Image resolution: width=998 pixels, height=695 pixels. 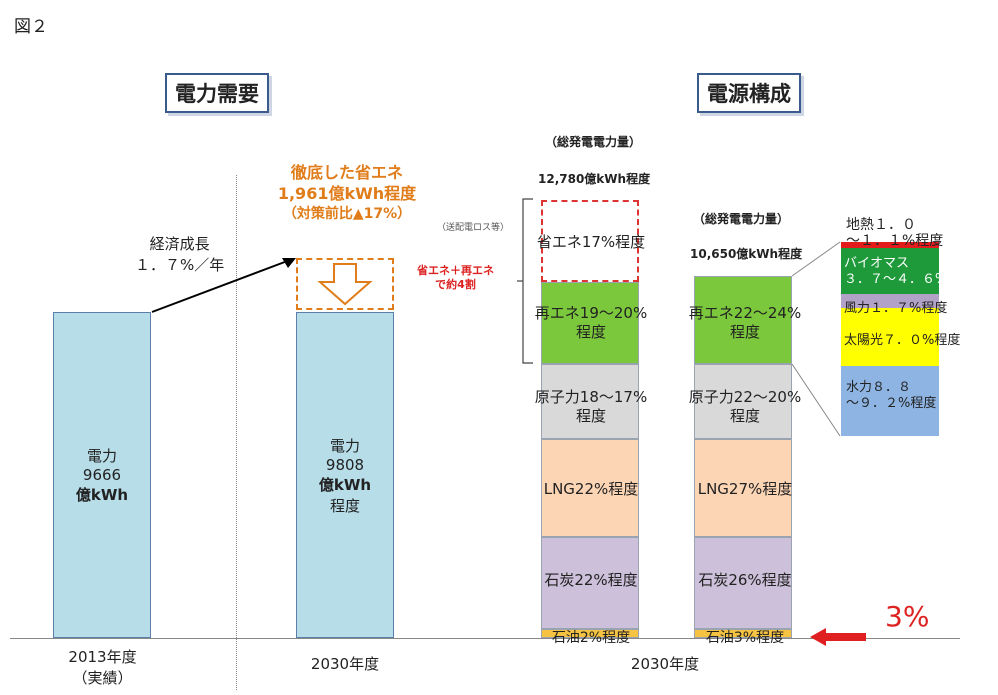 What do you see at coordinates (525, 281) in the screenshot?
I see `left-bracket` at bounding box center [525, 281].